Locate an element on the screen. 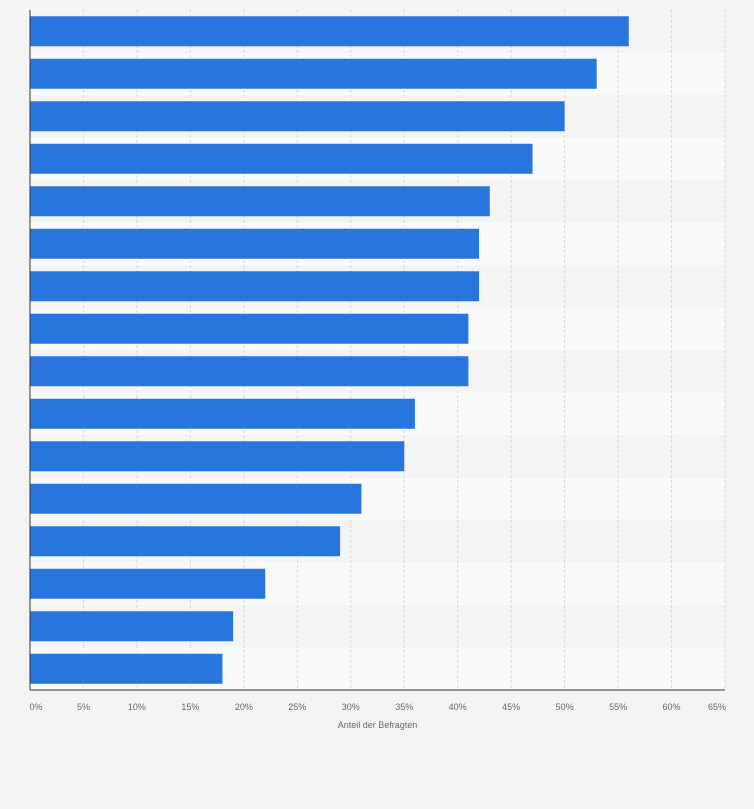 The height and width of the screenshot is (809, 754). x-tick-labels: 0% 5% 10% 15% 20% 25% 30% 35% 40% 45% 50% 55% 60% 65% is located at coordinates (377, 707).